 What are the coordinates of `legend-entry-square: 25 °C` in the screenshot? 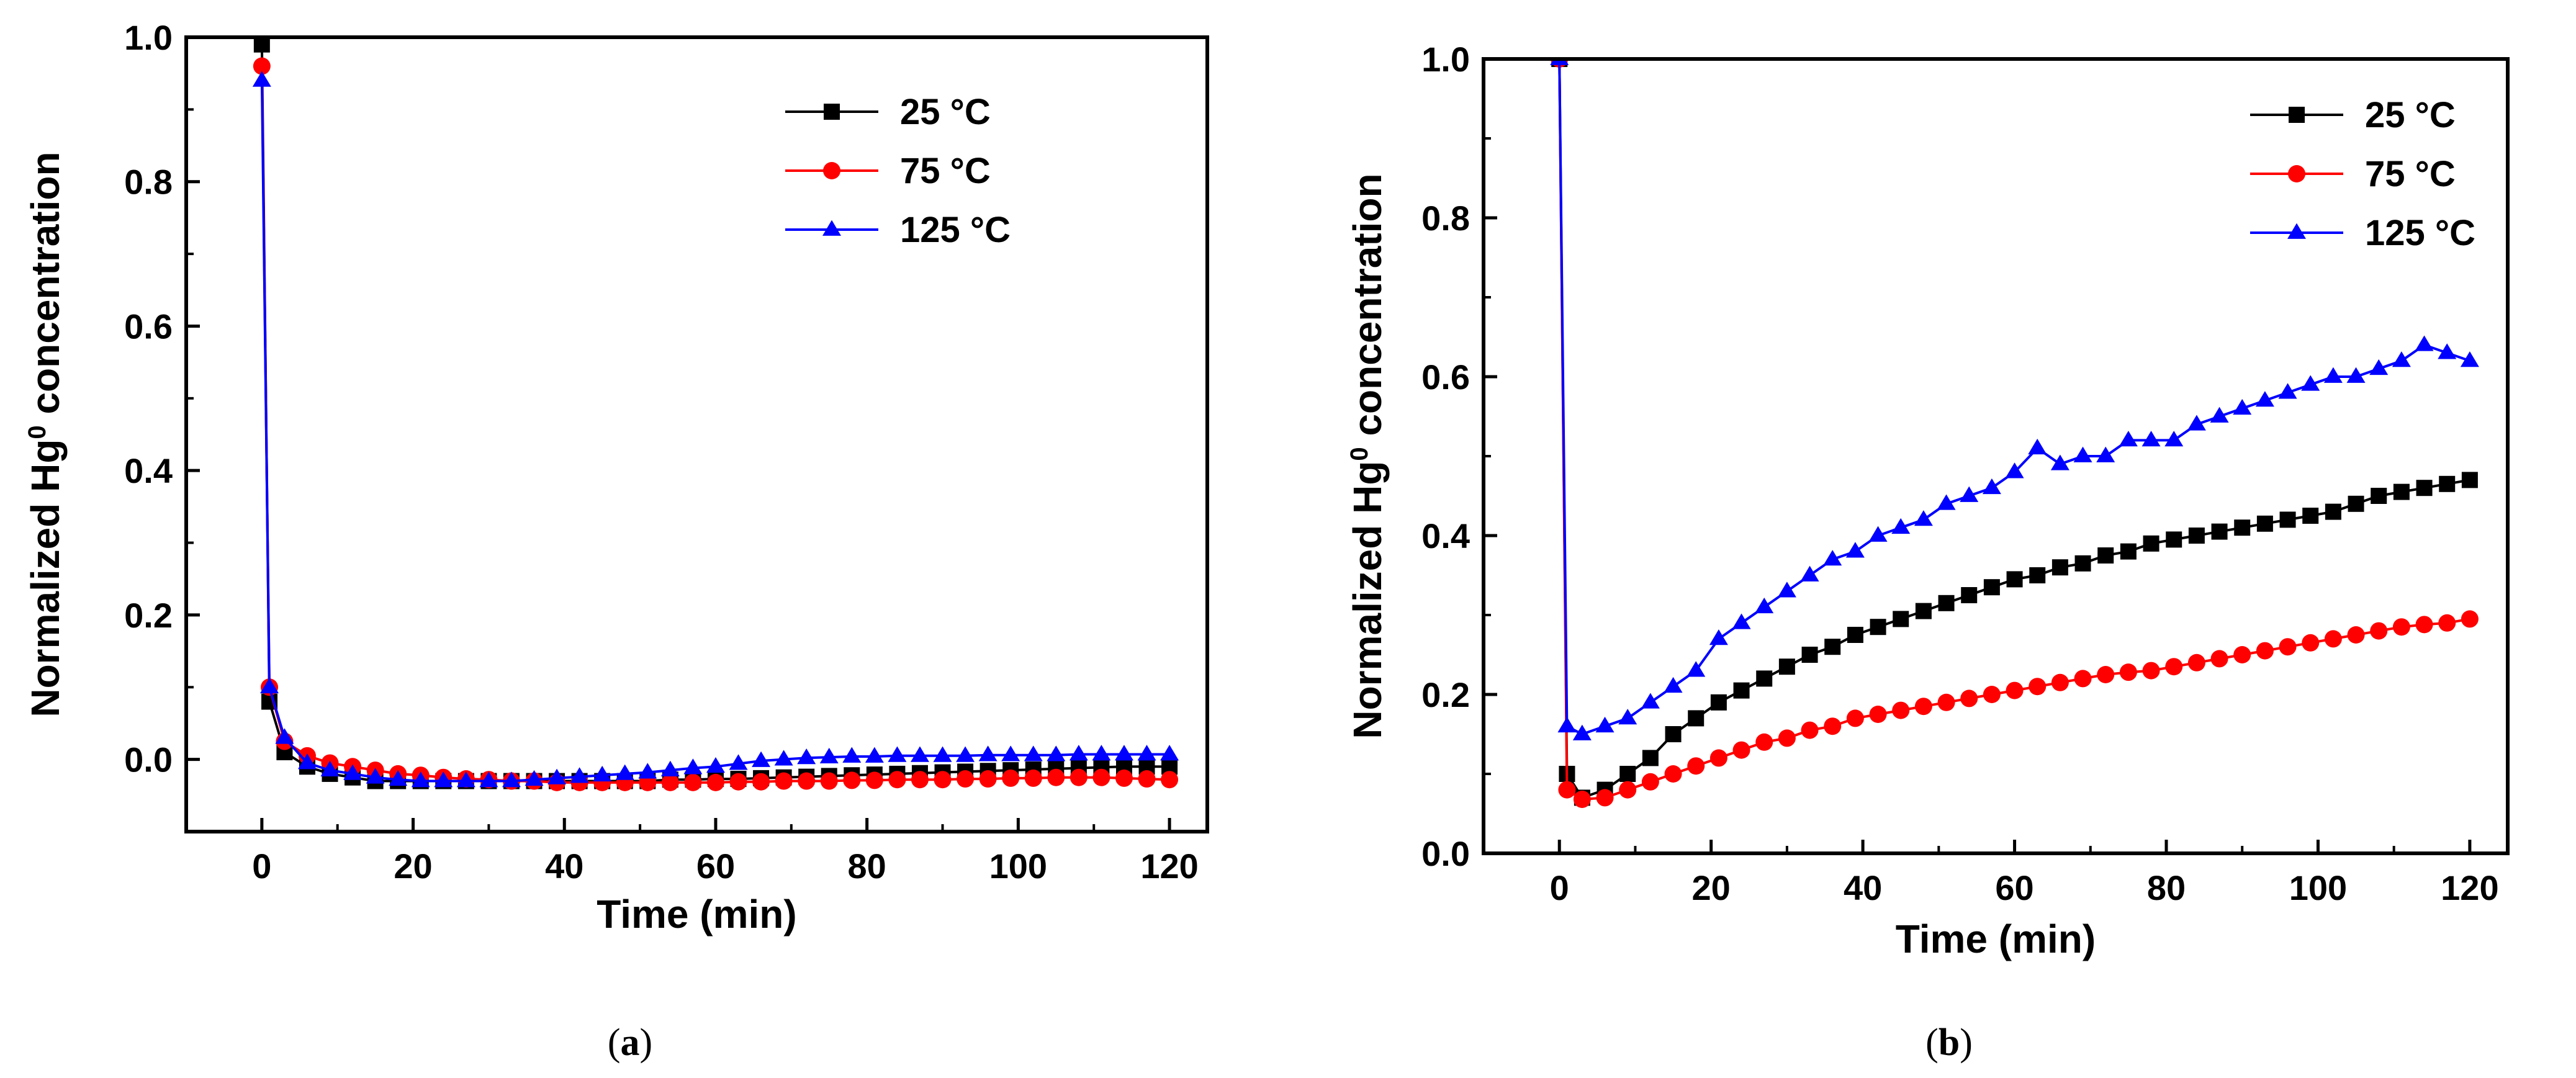 It's located at (2353, 115).